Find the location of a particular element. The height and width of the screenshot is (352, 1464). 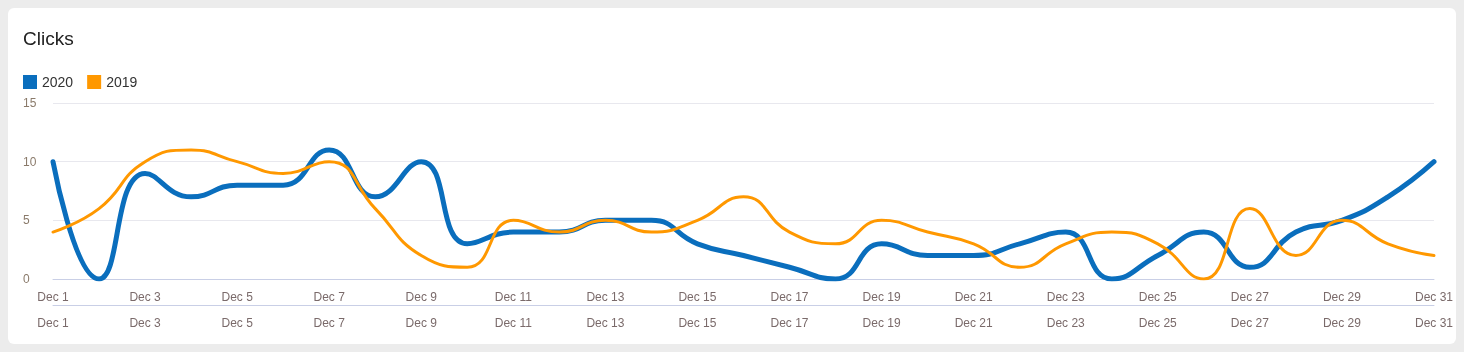

x2-tick-label: Dec 17 is located at coordinates (789, 323).